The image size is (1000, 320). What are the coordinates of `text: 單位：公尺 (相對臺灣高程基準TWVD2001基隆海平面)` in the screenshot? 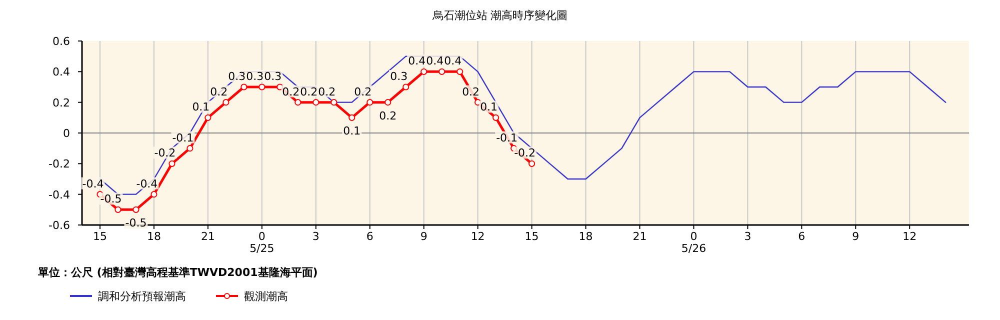 It's located at (177, 272).